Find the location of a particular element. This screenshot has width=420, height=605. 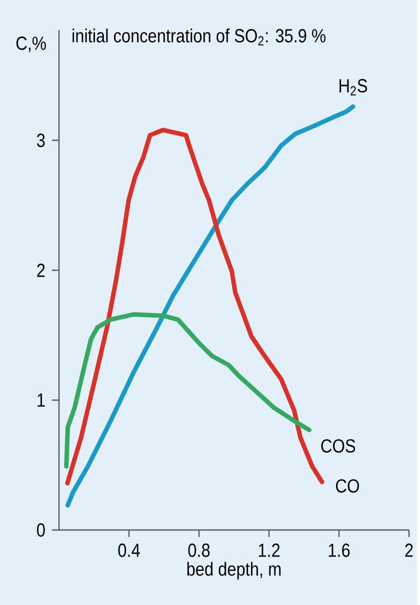

x-axis-title: bed depth, m is located at coordinates (234, 571).